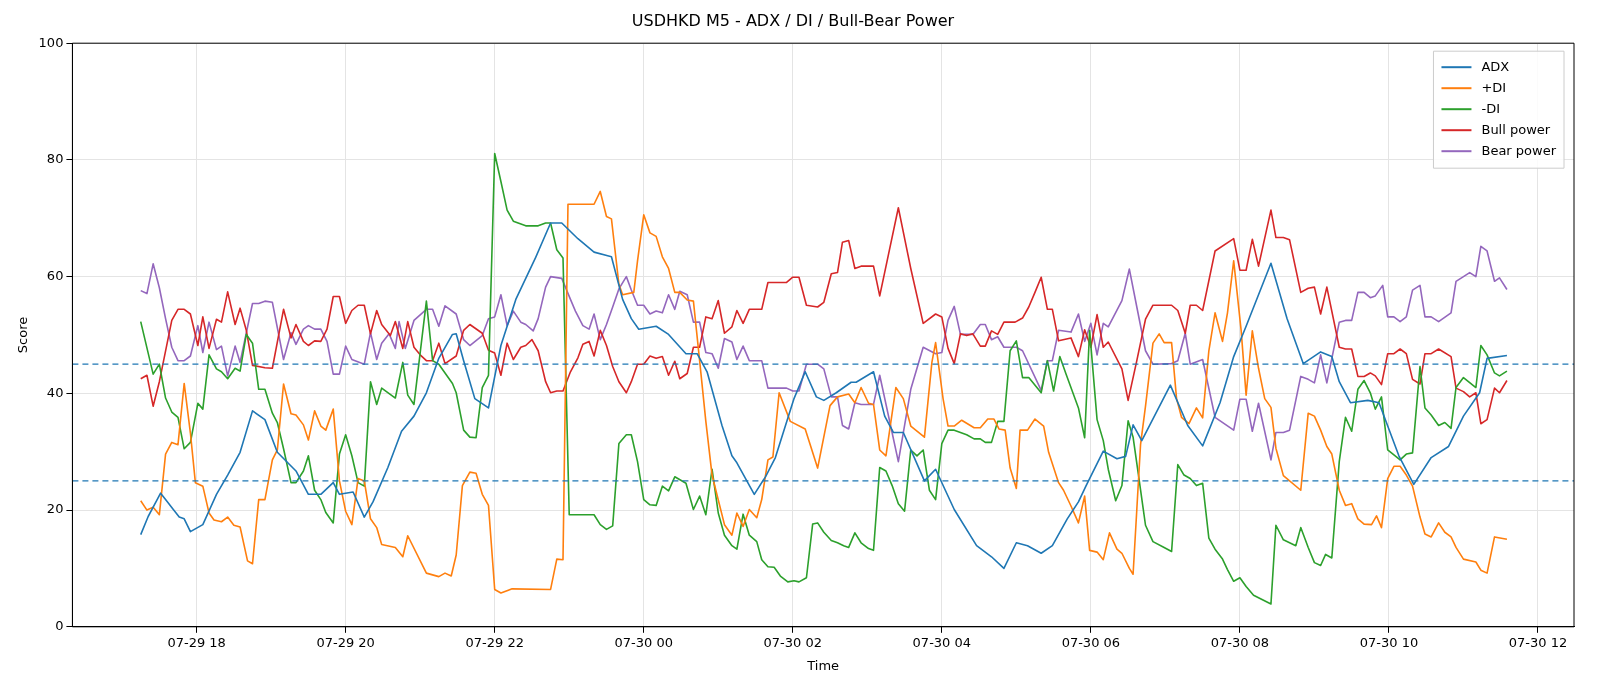  I want to click on x-tick-label: 07-30 12, so click(1538, 642).